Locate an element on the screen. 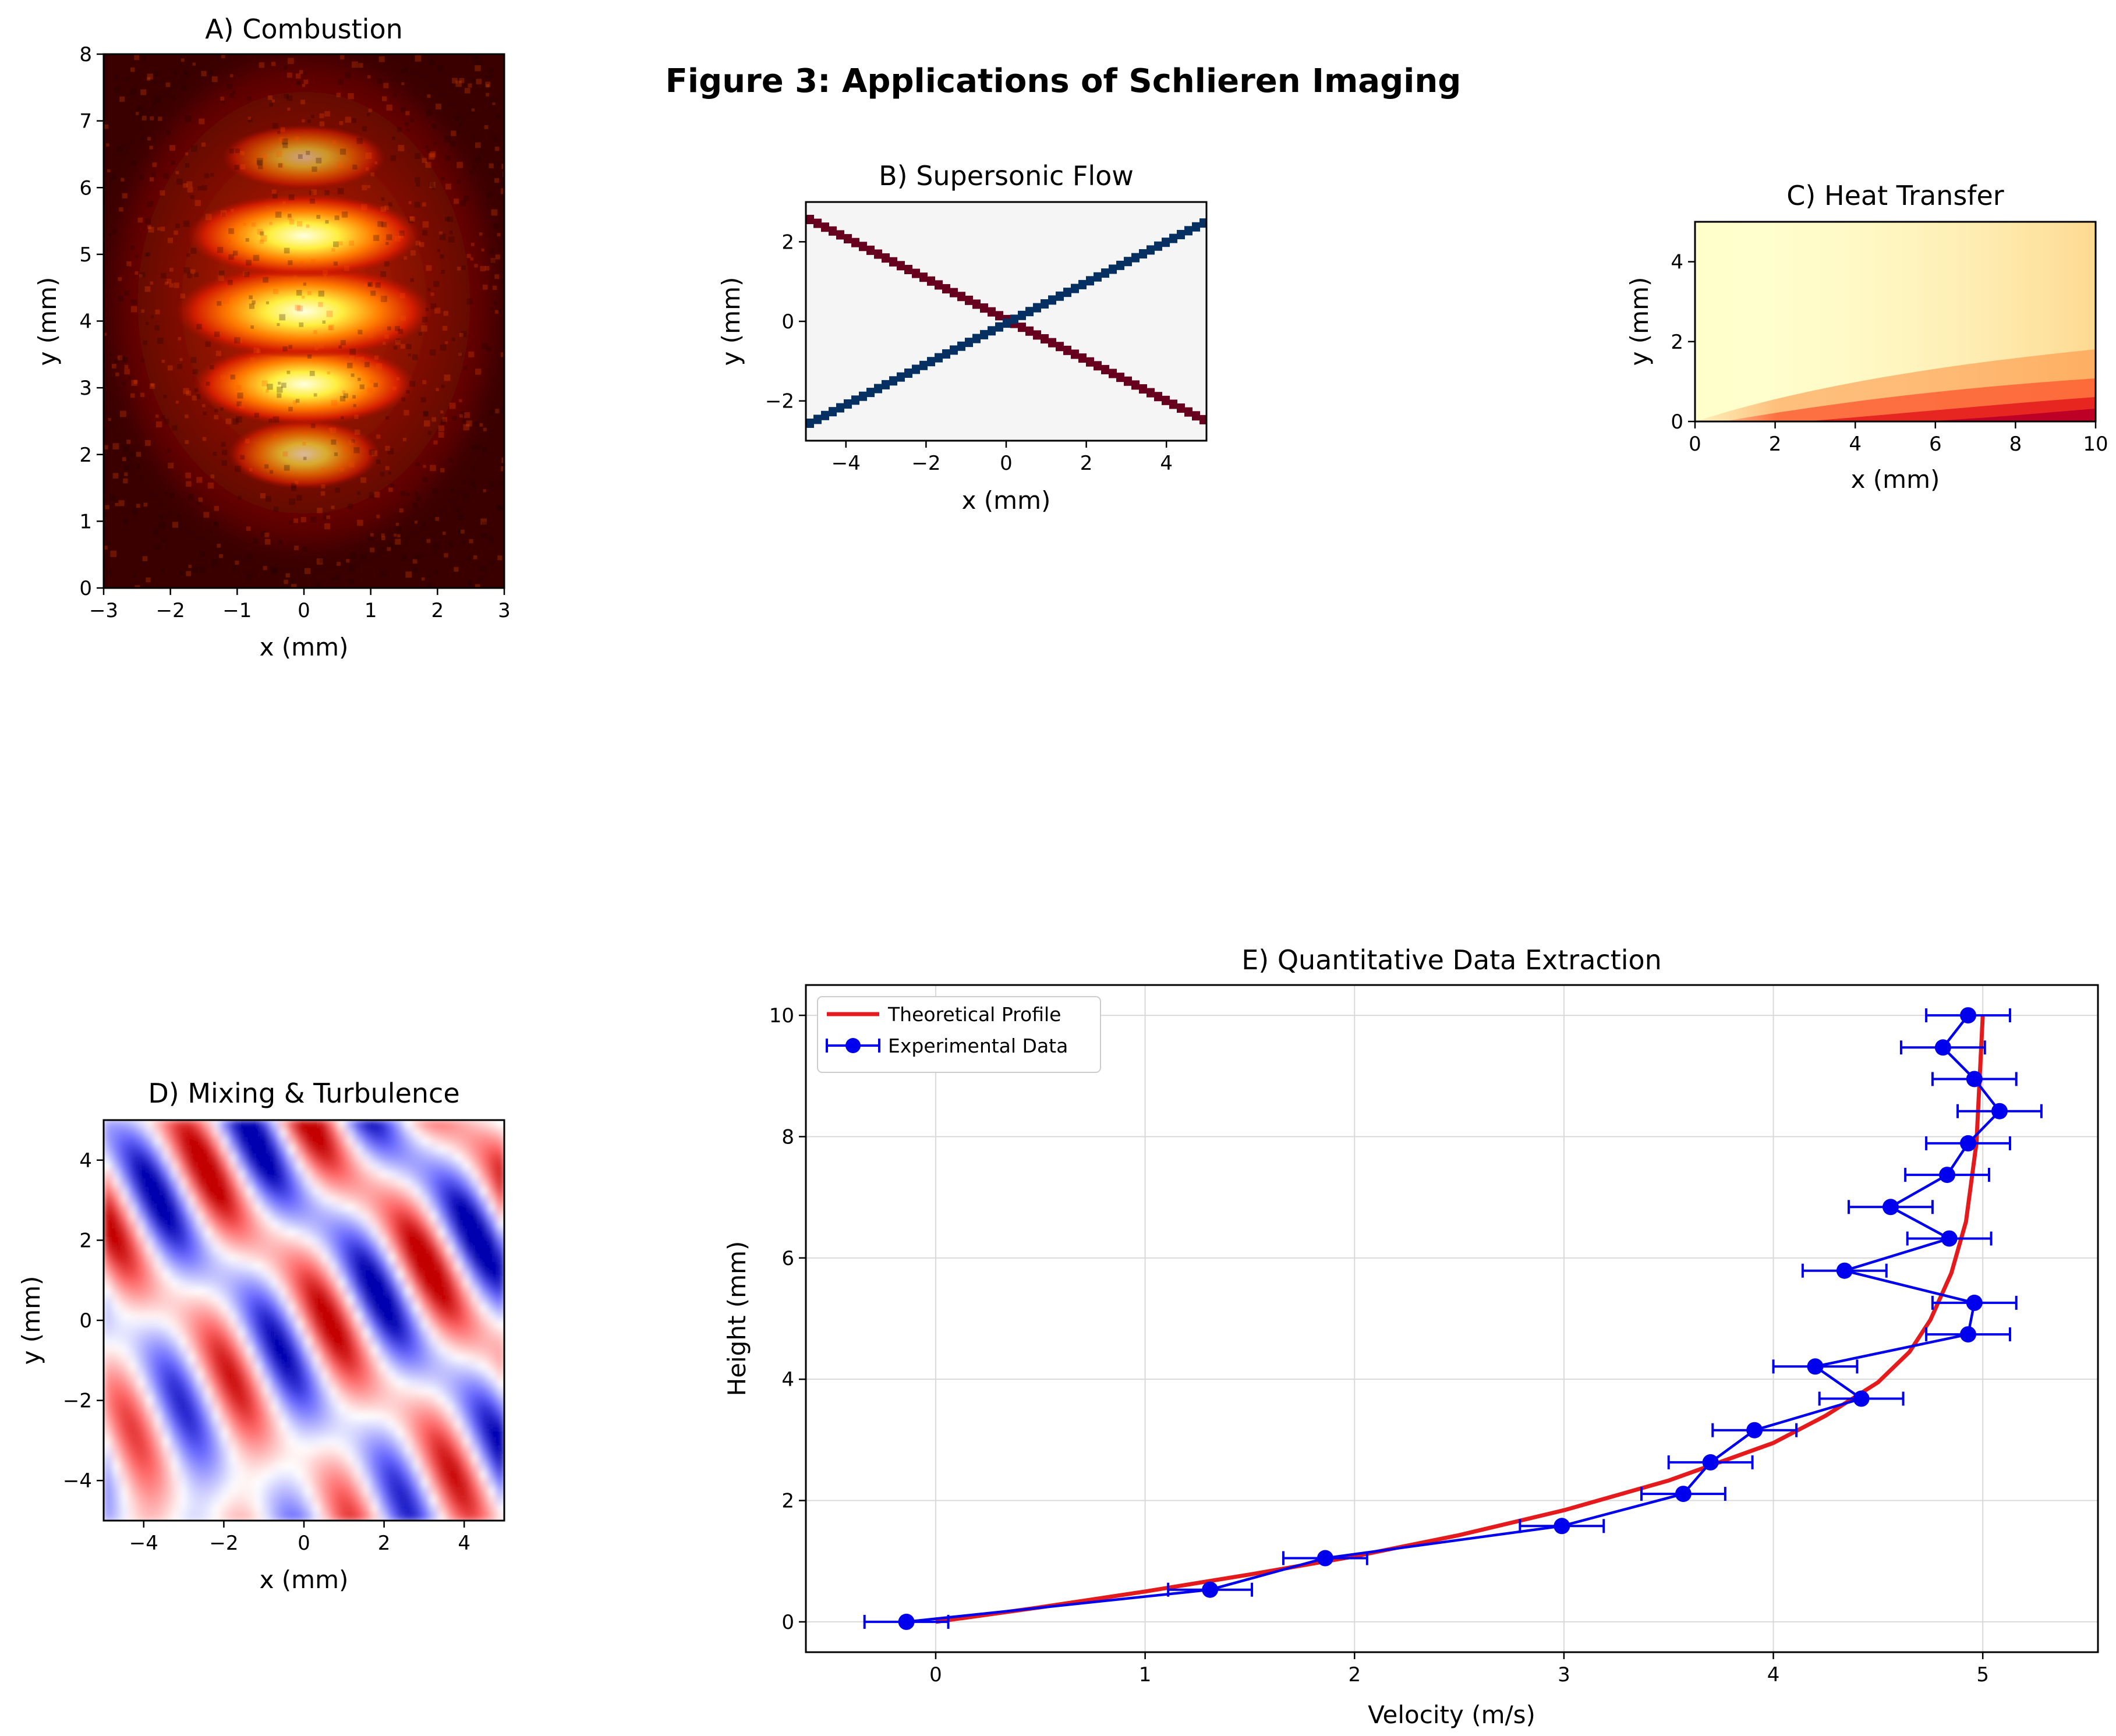  panel-a-xlabel: x (mm) is located at coordinates (305, 647).